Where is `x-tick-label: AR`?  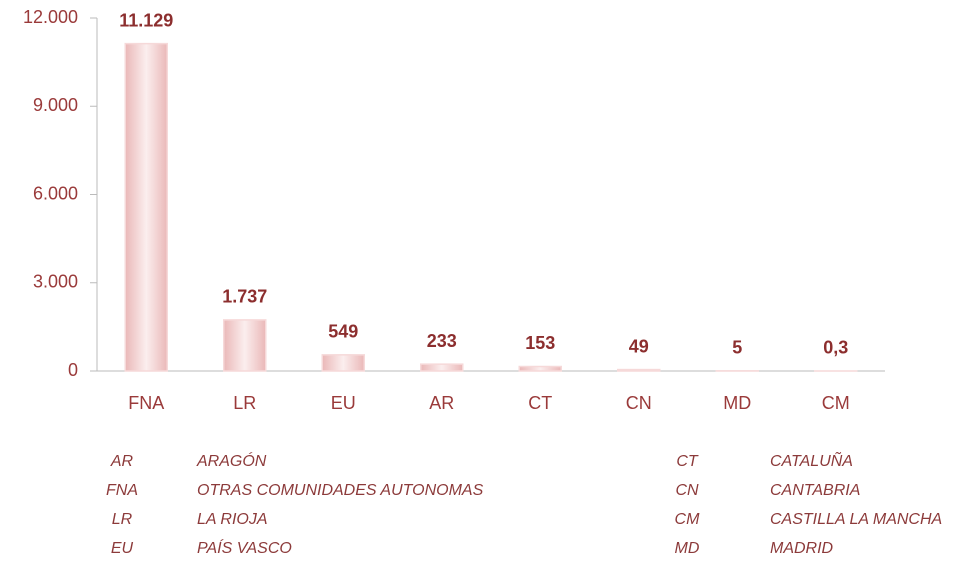 x-tick-label: AR is located at coordinates (441, 403).